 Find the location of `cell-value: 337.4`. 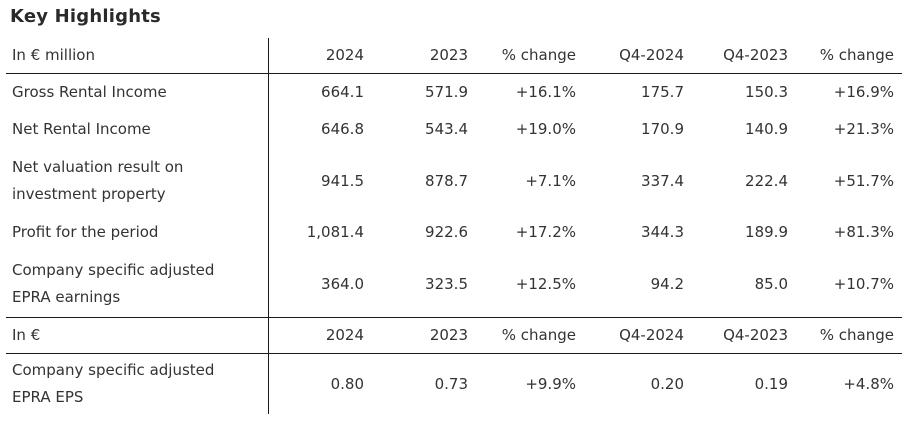

cell-value: 337.4 is located at coordinates (662, 180).